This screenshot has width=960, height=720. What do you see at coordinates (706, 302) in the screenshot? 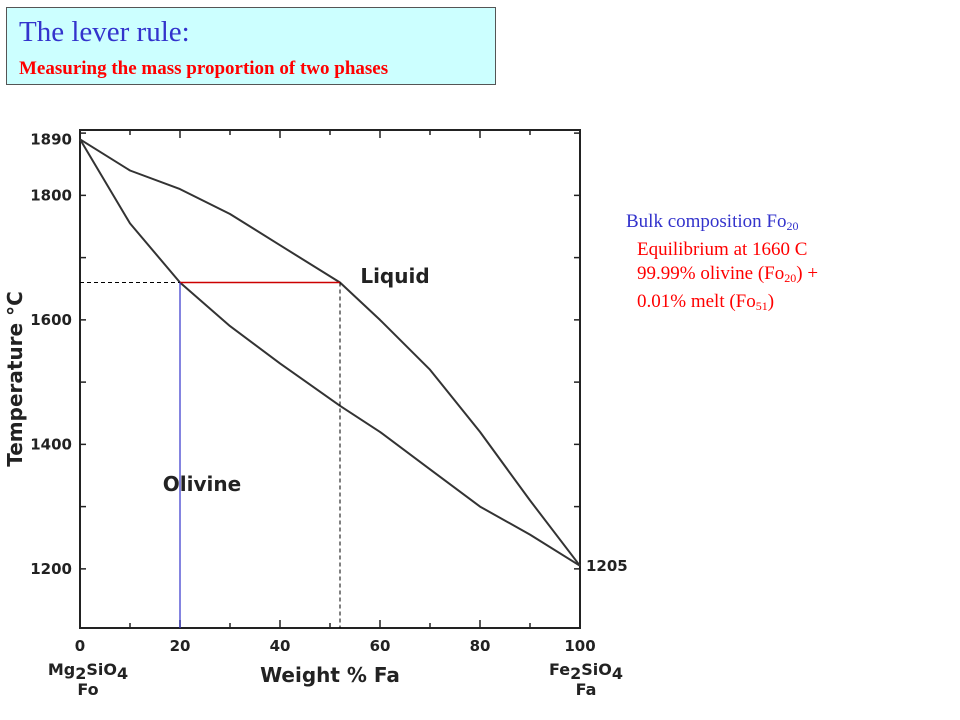
I see `melt-proportion-note: 0.01% melt (Fo51)` at bounding box center [706, 302].